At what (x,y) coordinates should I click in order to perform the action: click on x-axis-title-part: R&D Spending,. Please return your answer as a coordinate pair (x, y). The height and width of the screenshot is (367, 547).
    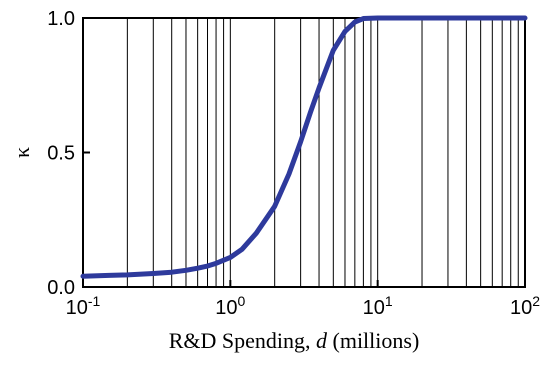
    Looking at the image, I should click on (242, 340).